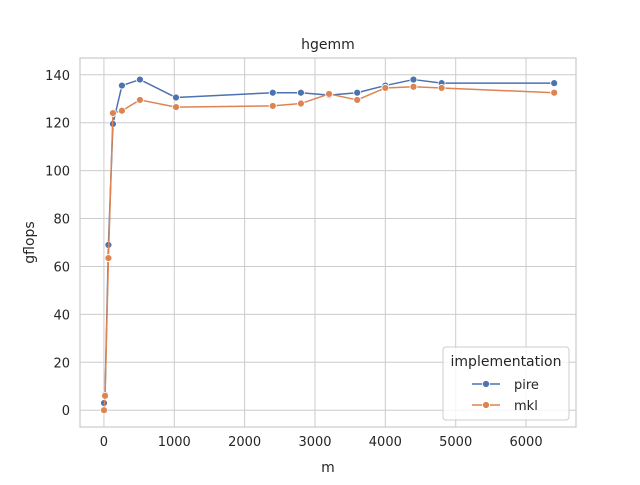 This screenshot has width=640, height=485. What do you see at coordinates (506, 362) in the screenshot?
I see `legend-title: implementation` at bounding box center [506, 362].